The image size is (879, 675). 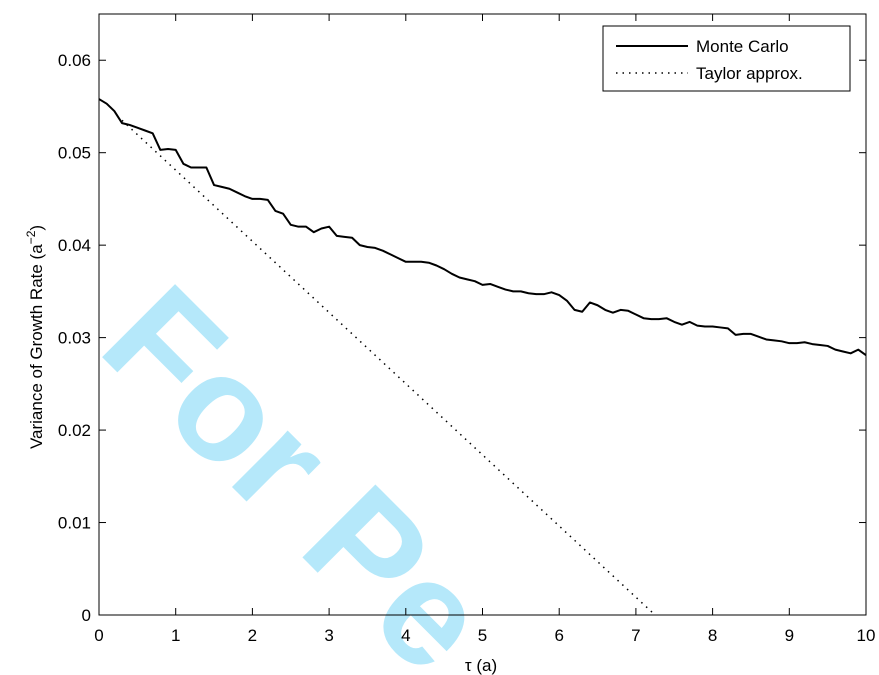 I want to click on y-axis-label: Variance of Growth Rate (a−2), so click(x=35, y=337).